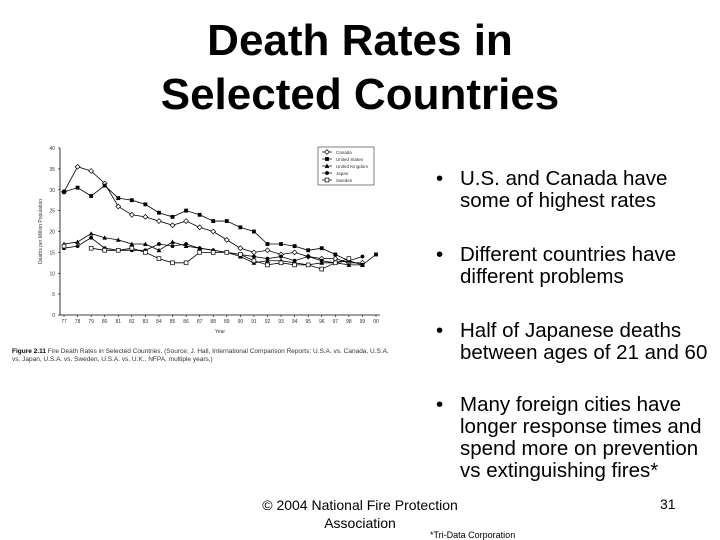  Describe the element at coordinates (118, 322) in the screenshot. I see `x-tick-label: 81` at that location.